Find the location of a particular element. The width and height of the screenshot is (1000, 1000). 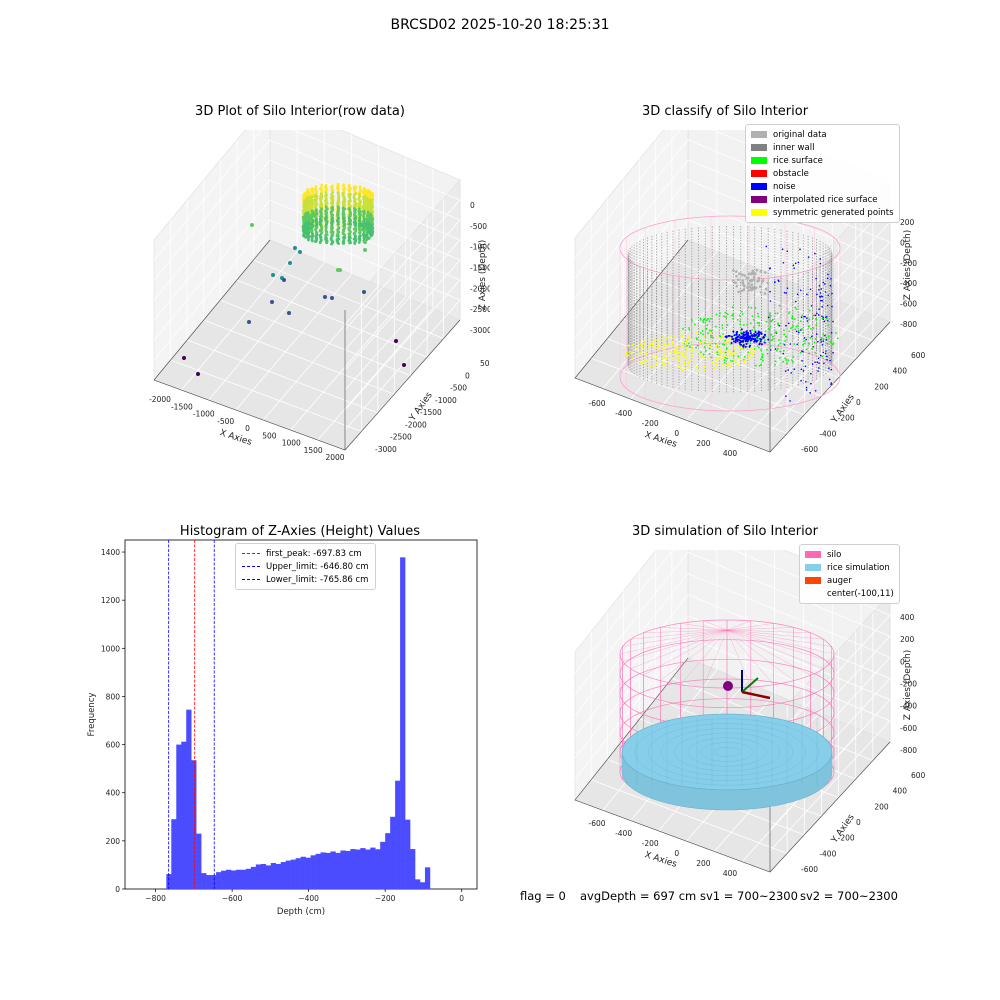

legend-item: obstacle is located at coordinates (822, 173).